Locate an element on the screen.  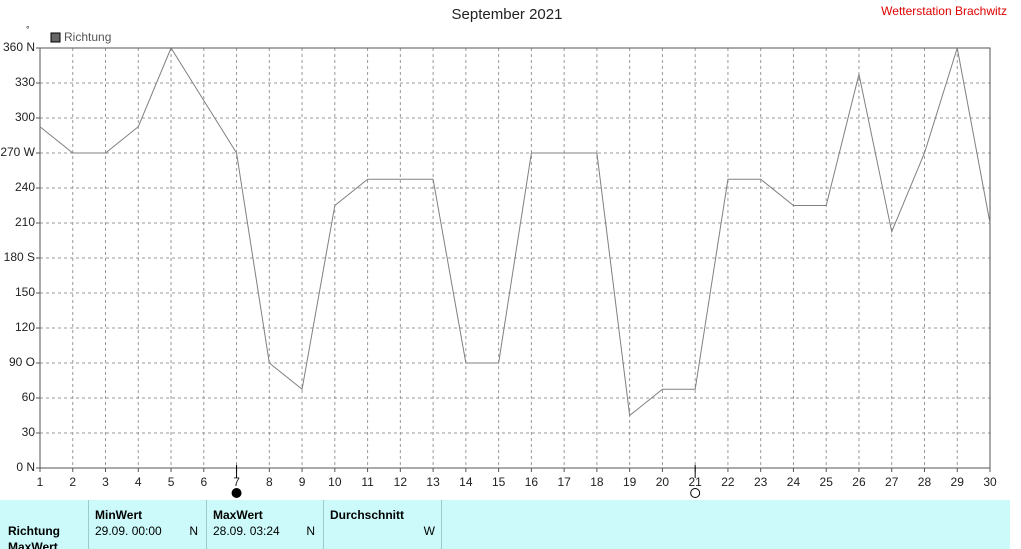
chart-title: September 2021 is located at coordinates (507, 14).